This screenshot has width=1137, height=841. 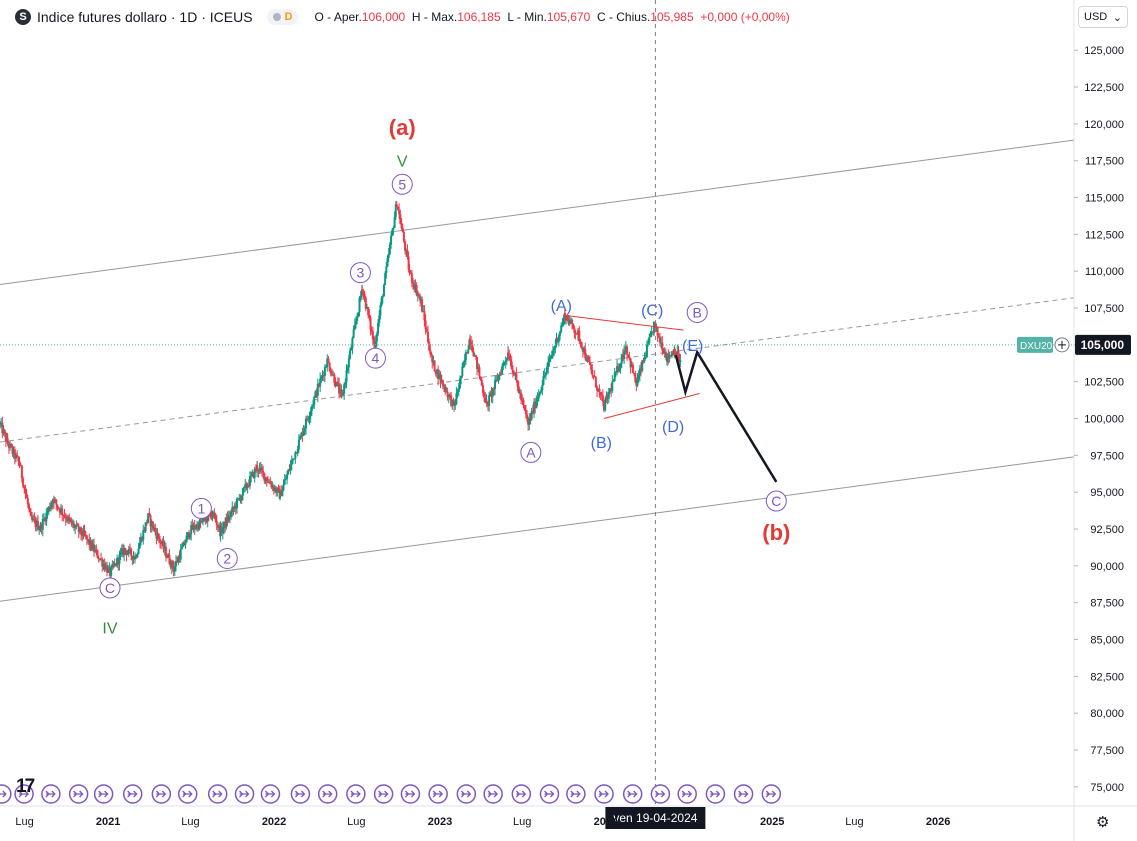 I want to click on wave-label: B, so click(x=697, y=312).